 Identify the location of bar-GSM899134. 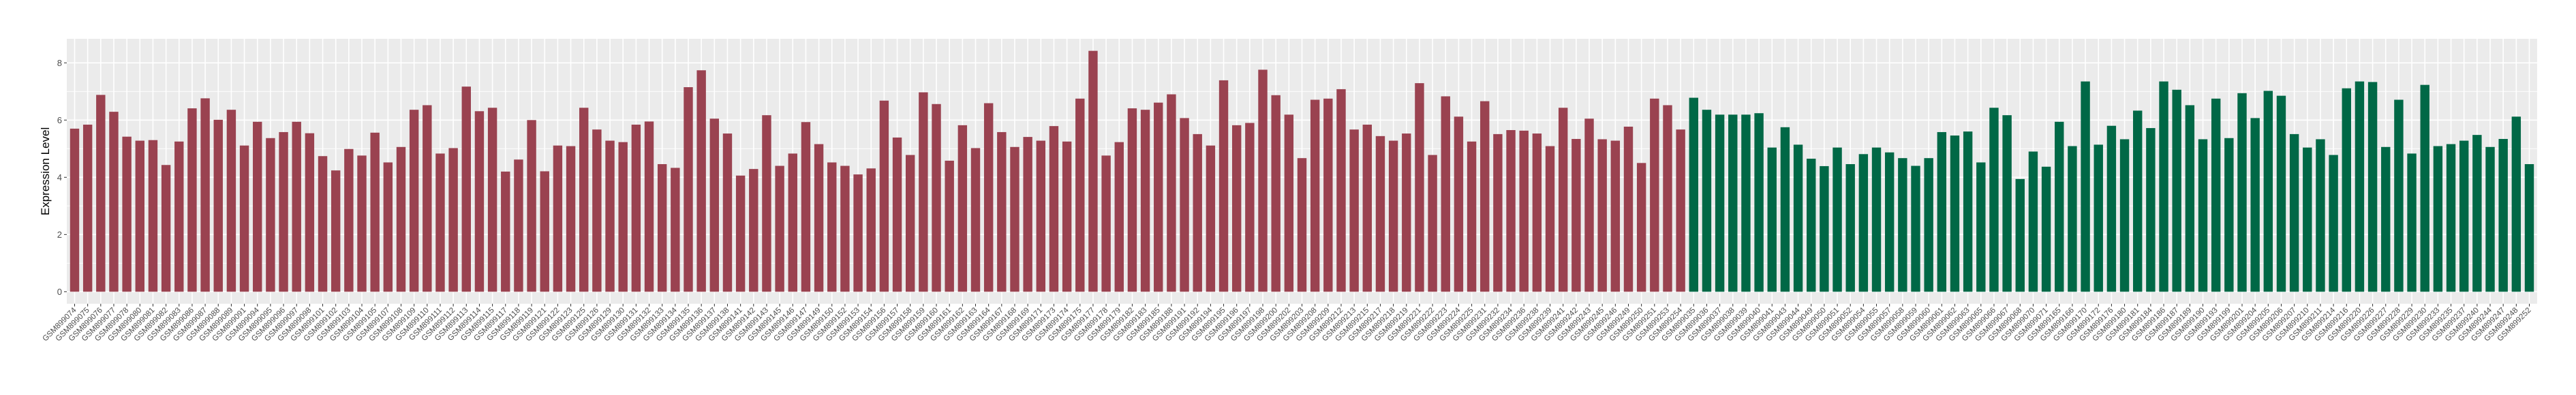
(675, 230).